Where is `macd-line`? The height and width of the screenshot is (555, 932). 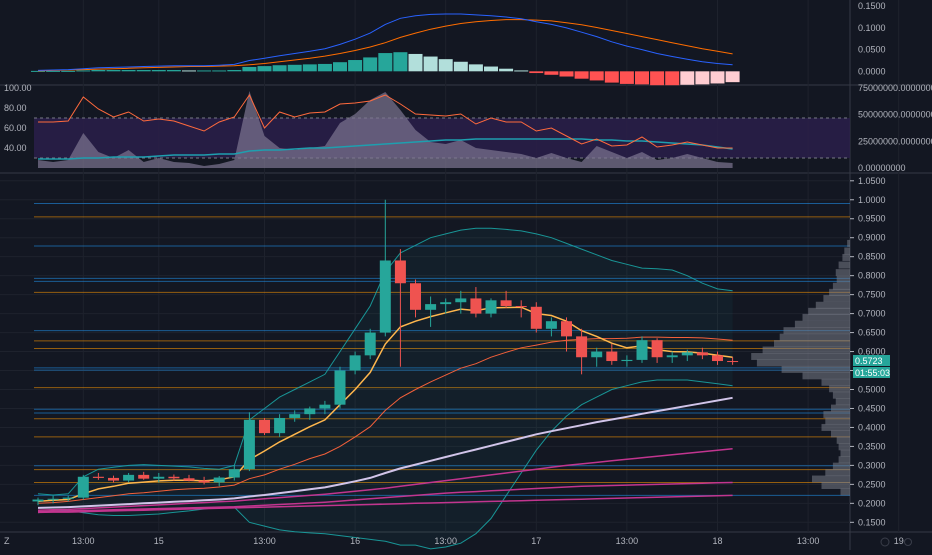
macd-line is located at coordinates (385, 42).